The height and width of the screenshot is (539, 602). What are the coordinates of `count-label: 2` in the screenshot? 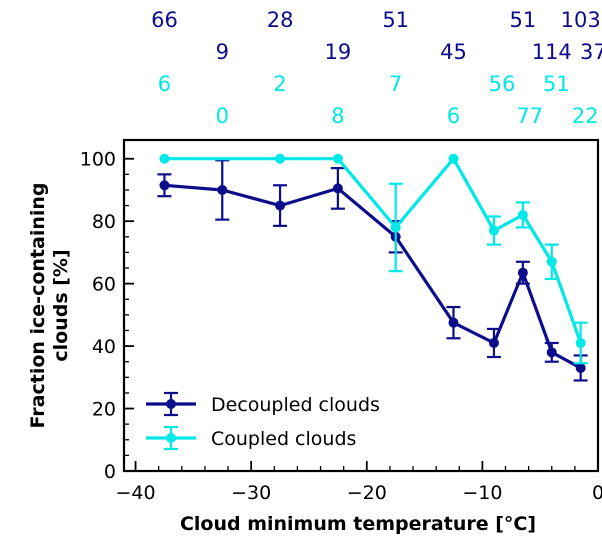 It's located at (279, 84).